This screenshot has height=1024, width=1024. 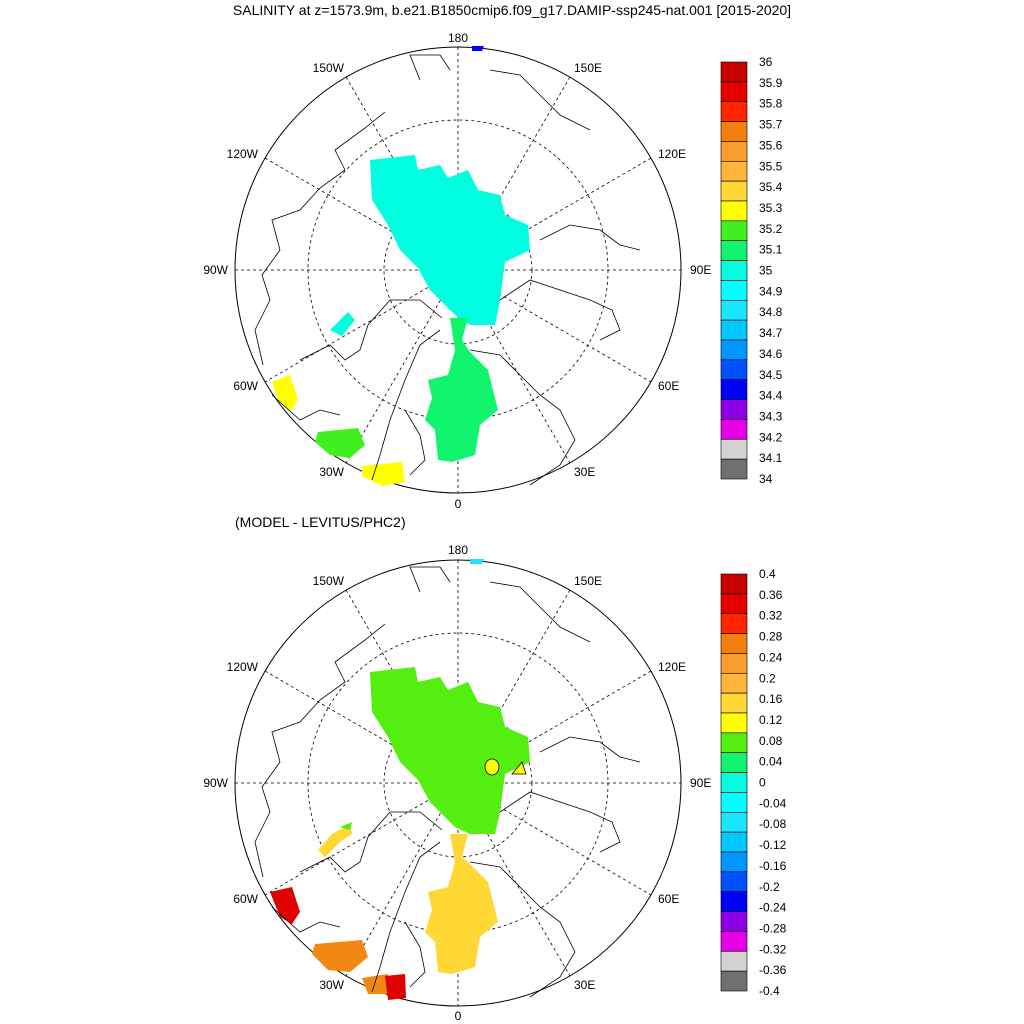 I want to click on label-90e: 90E, so click(x=700, y=270).